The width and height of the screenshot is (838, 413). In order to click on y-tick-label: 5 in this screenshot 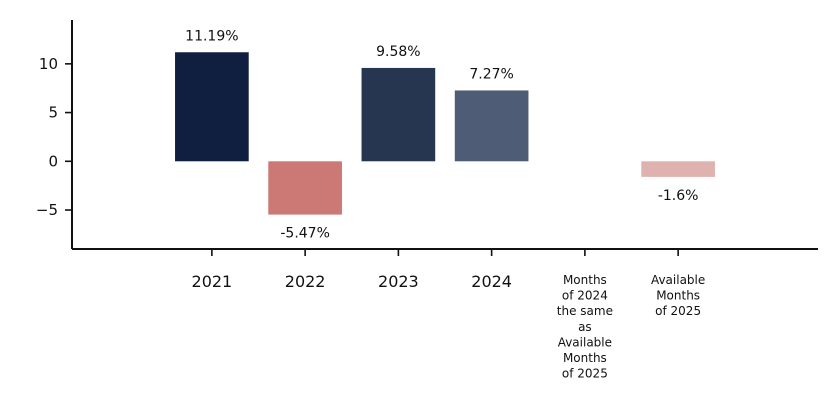, I will do `click(53, 113)`.